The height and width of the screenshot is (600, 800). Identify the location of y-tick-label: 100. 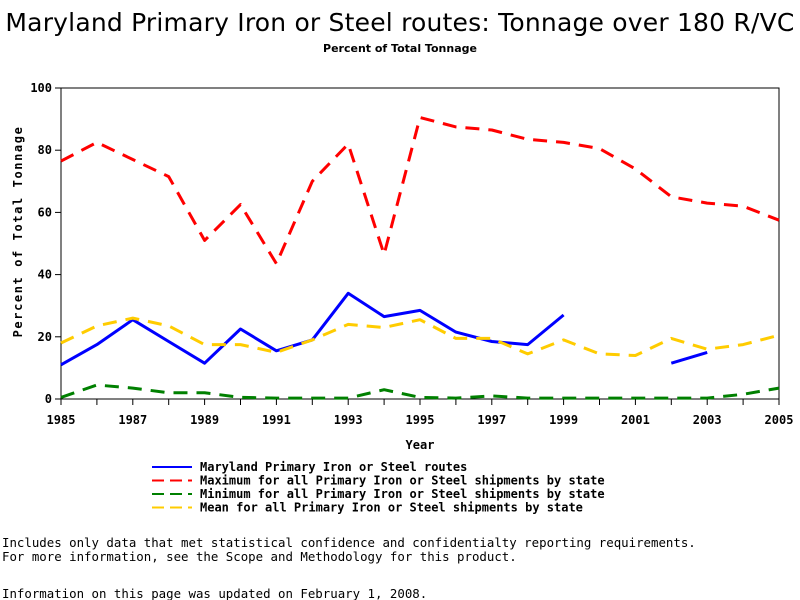
(41, 88).